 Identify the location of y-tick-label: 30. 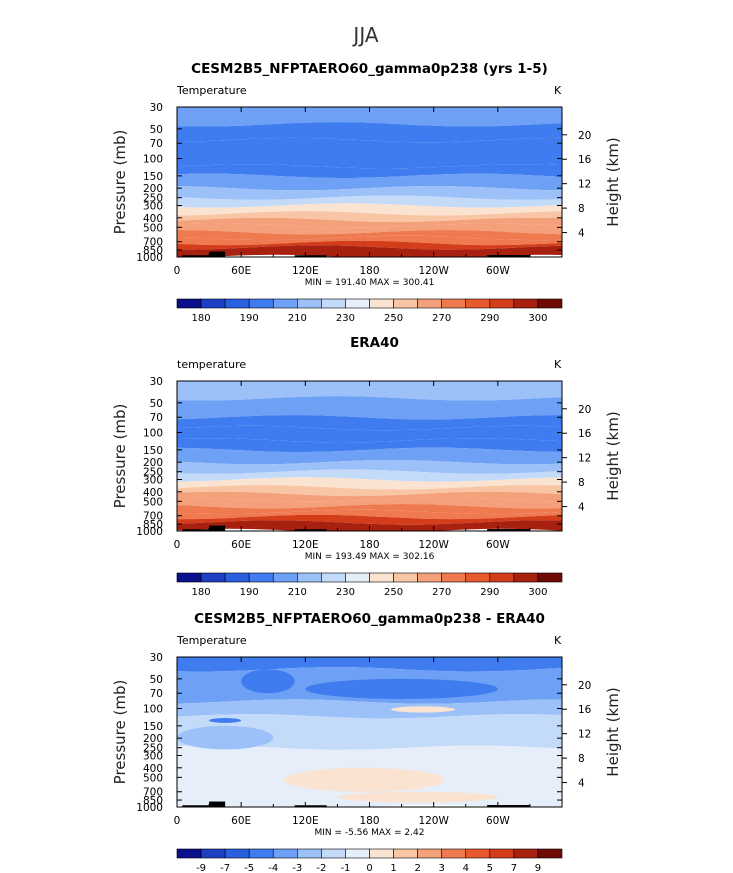
(156, 108).